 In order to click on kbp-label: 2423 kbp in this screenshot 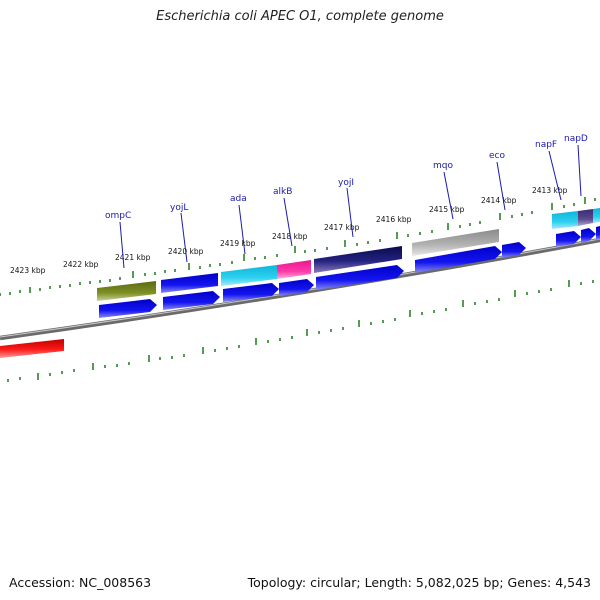, I will do `click(28, 270)`.